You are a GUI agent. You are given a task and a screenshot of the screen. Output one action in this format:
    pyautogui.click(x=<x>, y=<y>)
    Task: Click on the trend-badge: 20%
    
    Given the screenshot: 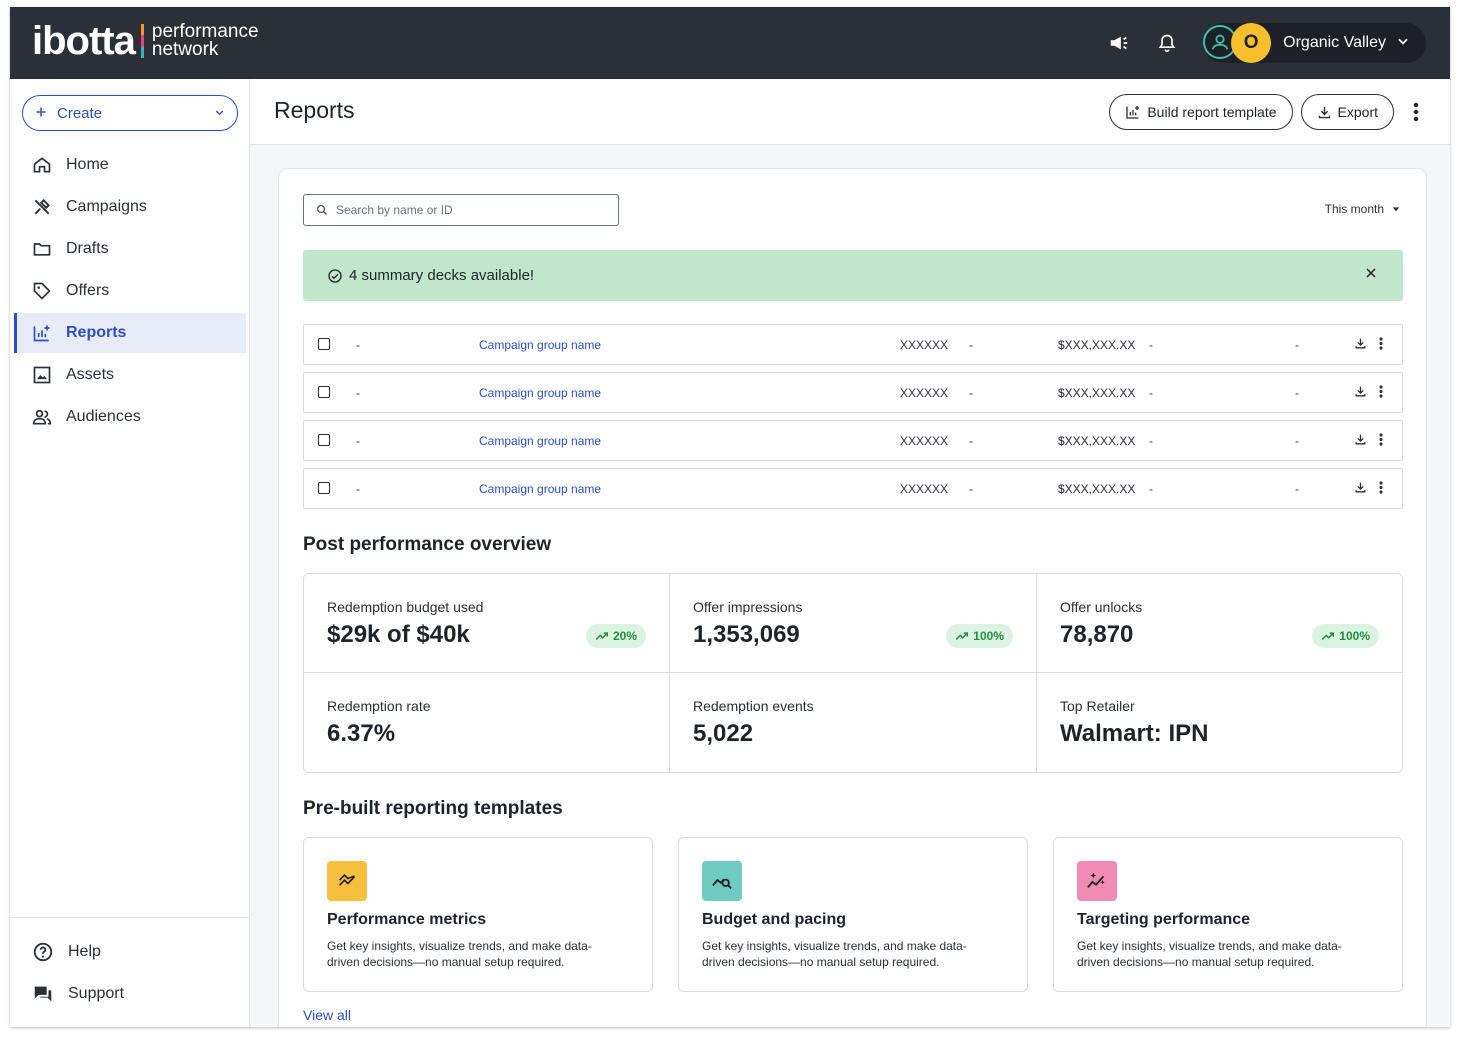 What is the action you would take?
    pyautogui.click(x=615, y=636)
    